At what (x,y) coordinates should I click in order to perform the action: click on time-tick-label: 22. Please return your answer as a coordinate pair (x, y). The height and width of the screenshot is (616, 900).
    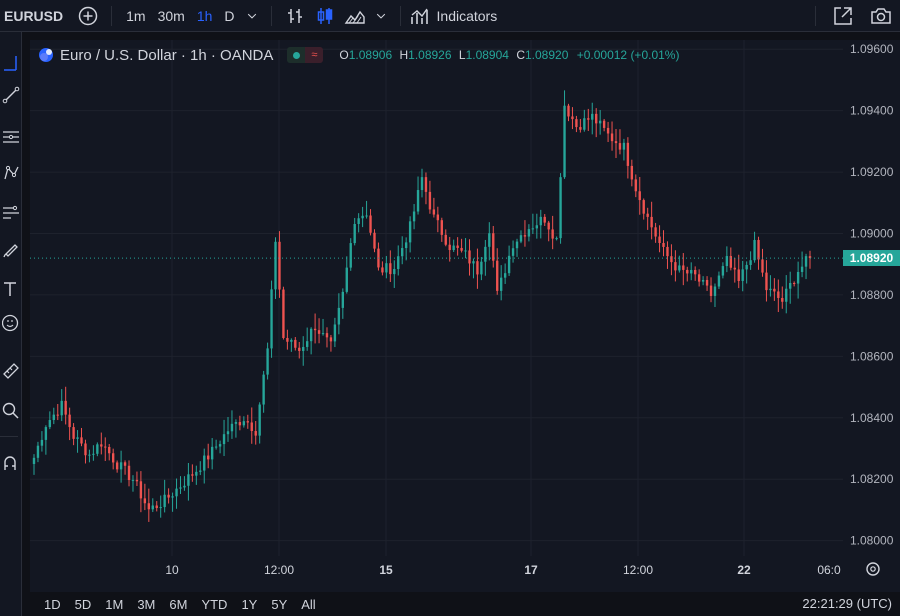
    Looking at the image, I should click on (744, 570).